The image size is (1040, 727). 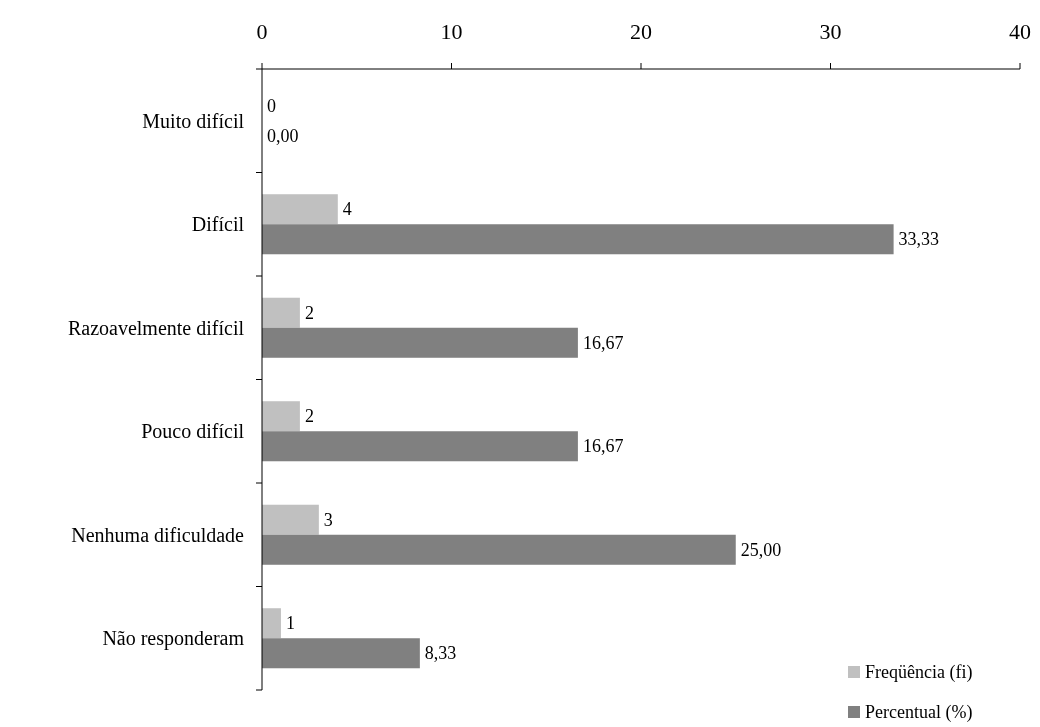 What do you see at coordinates (283, 135) in the screenshot?
I see `data-label: 0,00` at bounding box center [283, 135].